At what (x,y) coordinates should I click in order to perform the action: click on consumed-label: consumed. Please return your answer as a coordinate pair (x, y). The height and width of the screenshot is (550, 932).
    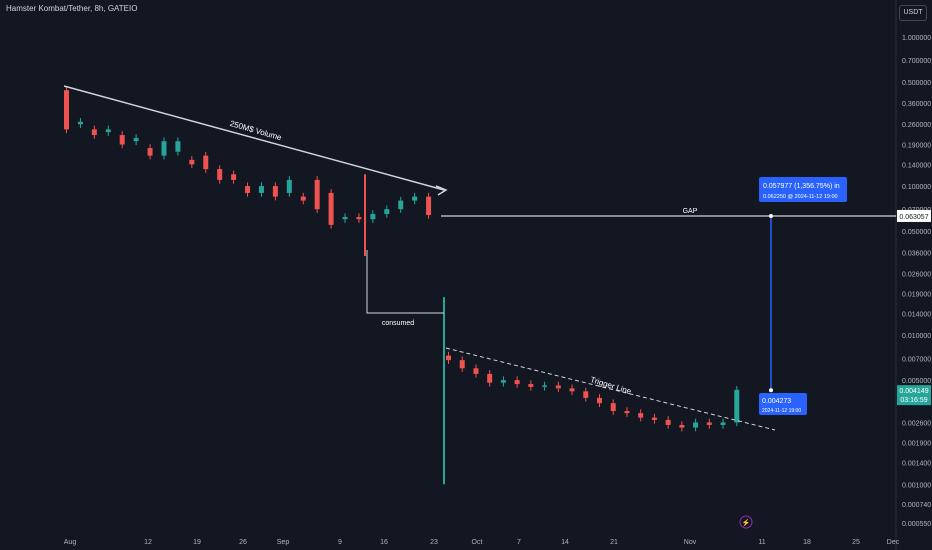
    Looking at the image, I should click on (398, 323).